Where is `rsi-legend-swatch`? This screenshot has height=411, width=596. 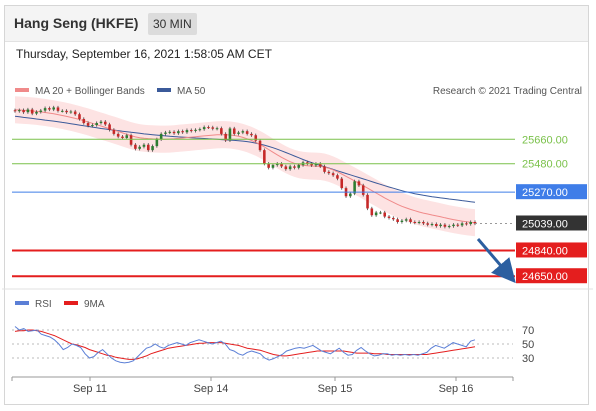
rsi-legend-swatch is located at coordinates (22, 303).